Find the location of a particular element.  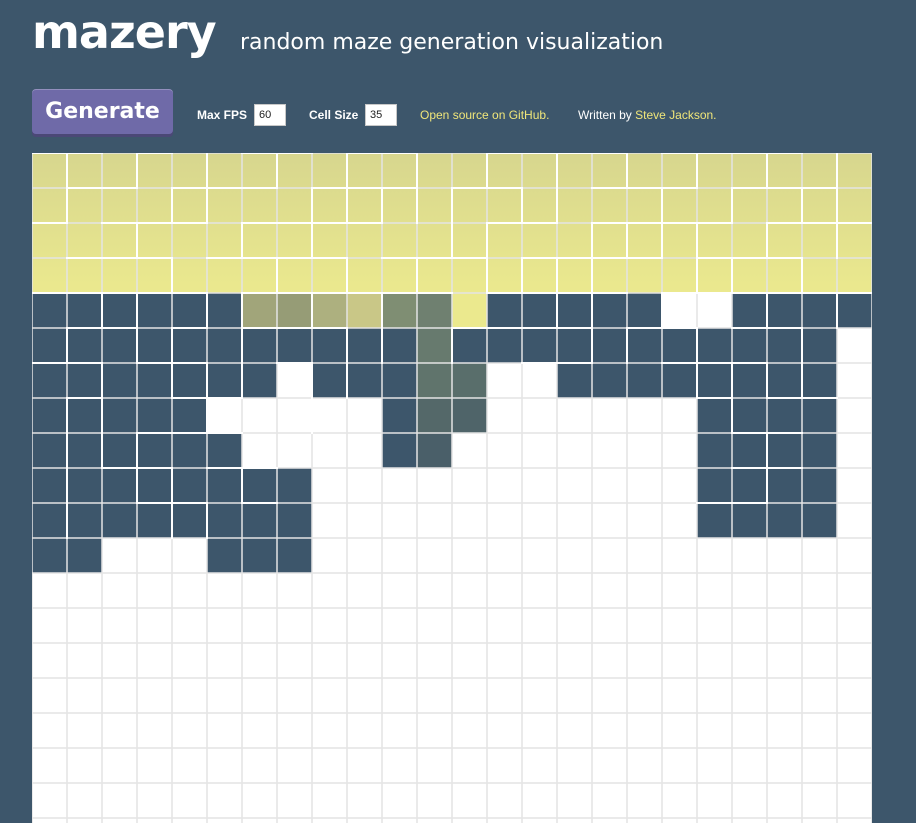

generate-button: Generate is located at coordinates (102, 111).